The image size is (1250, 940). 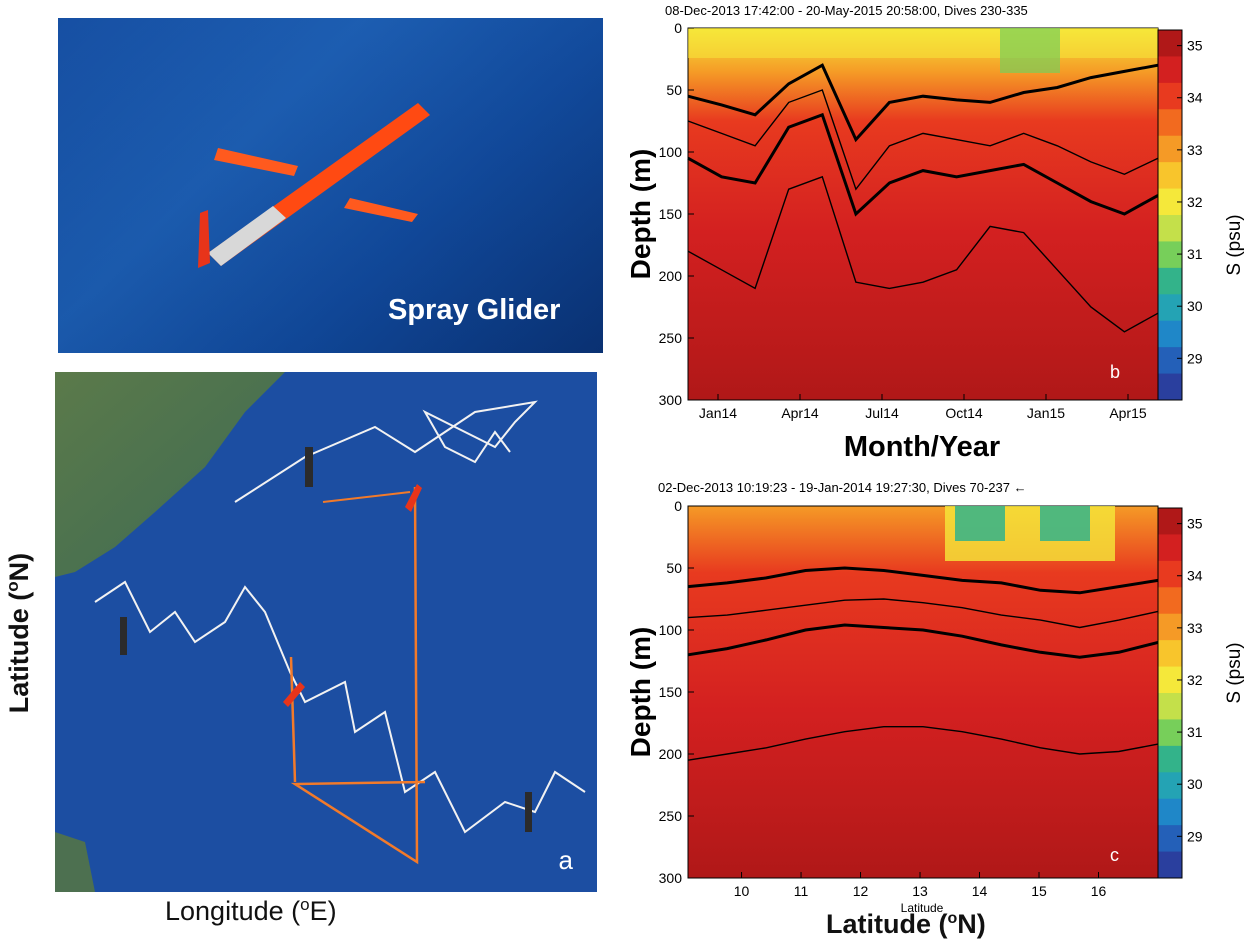 What do you see at coordinates (565, 860) in the screenshot?
I see `panel-a-label: a` at bounding box center [565, 860].